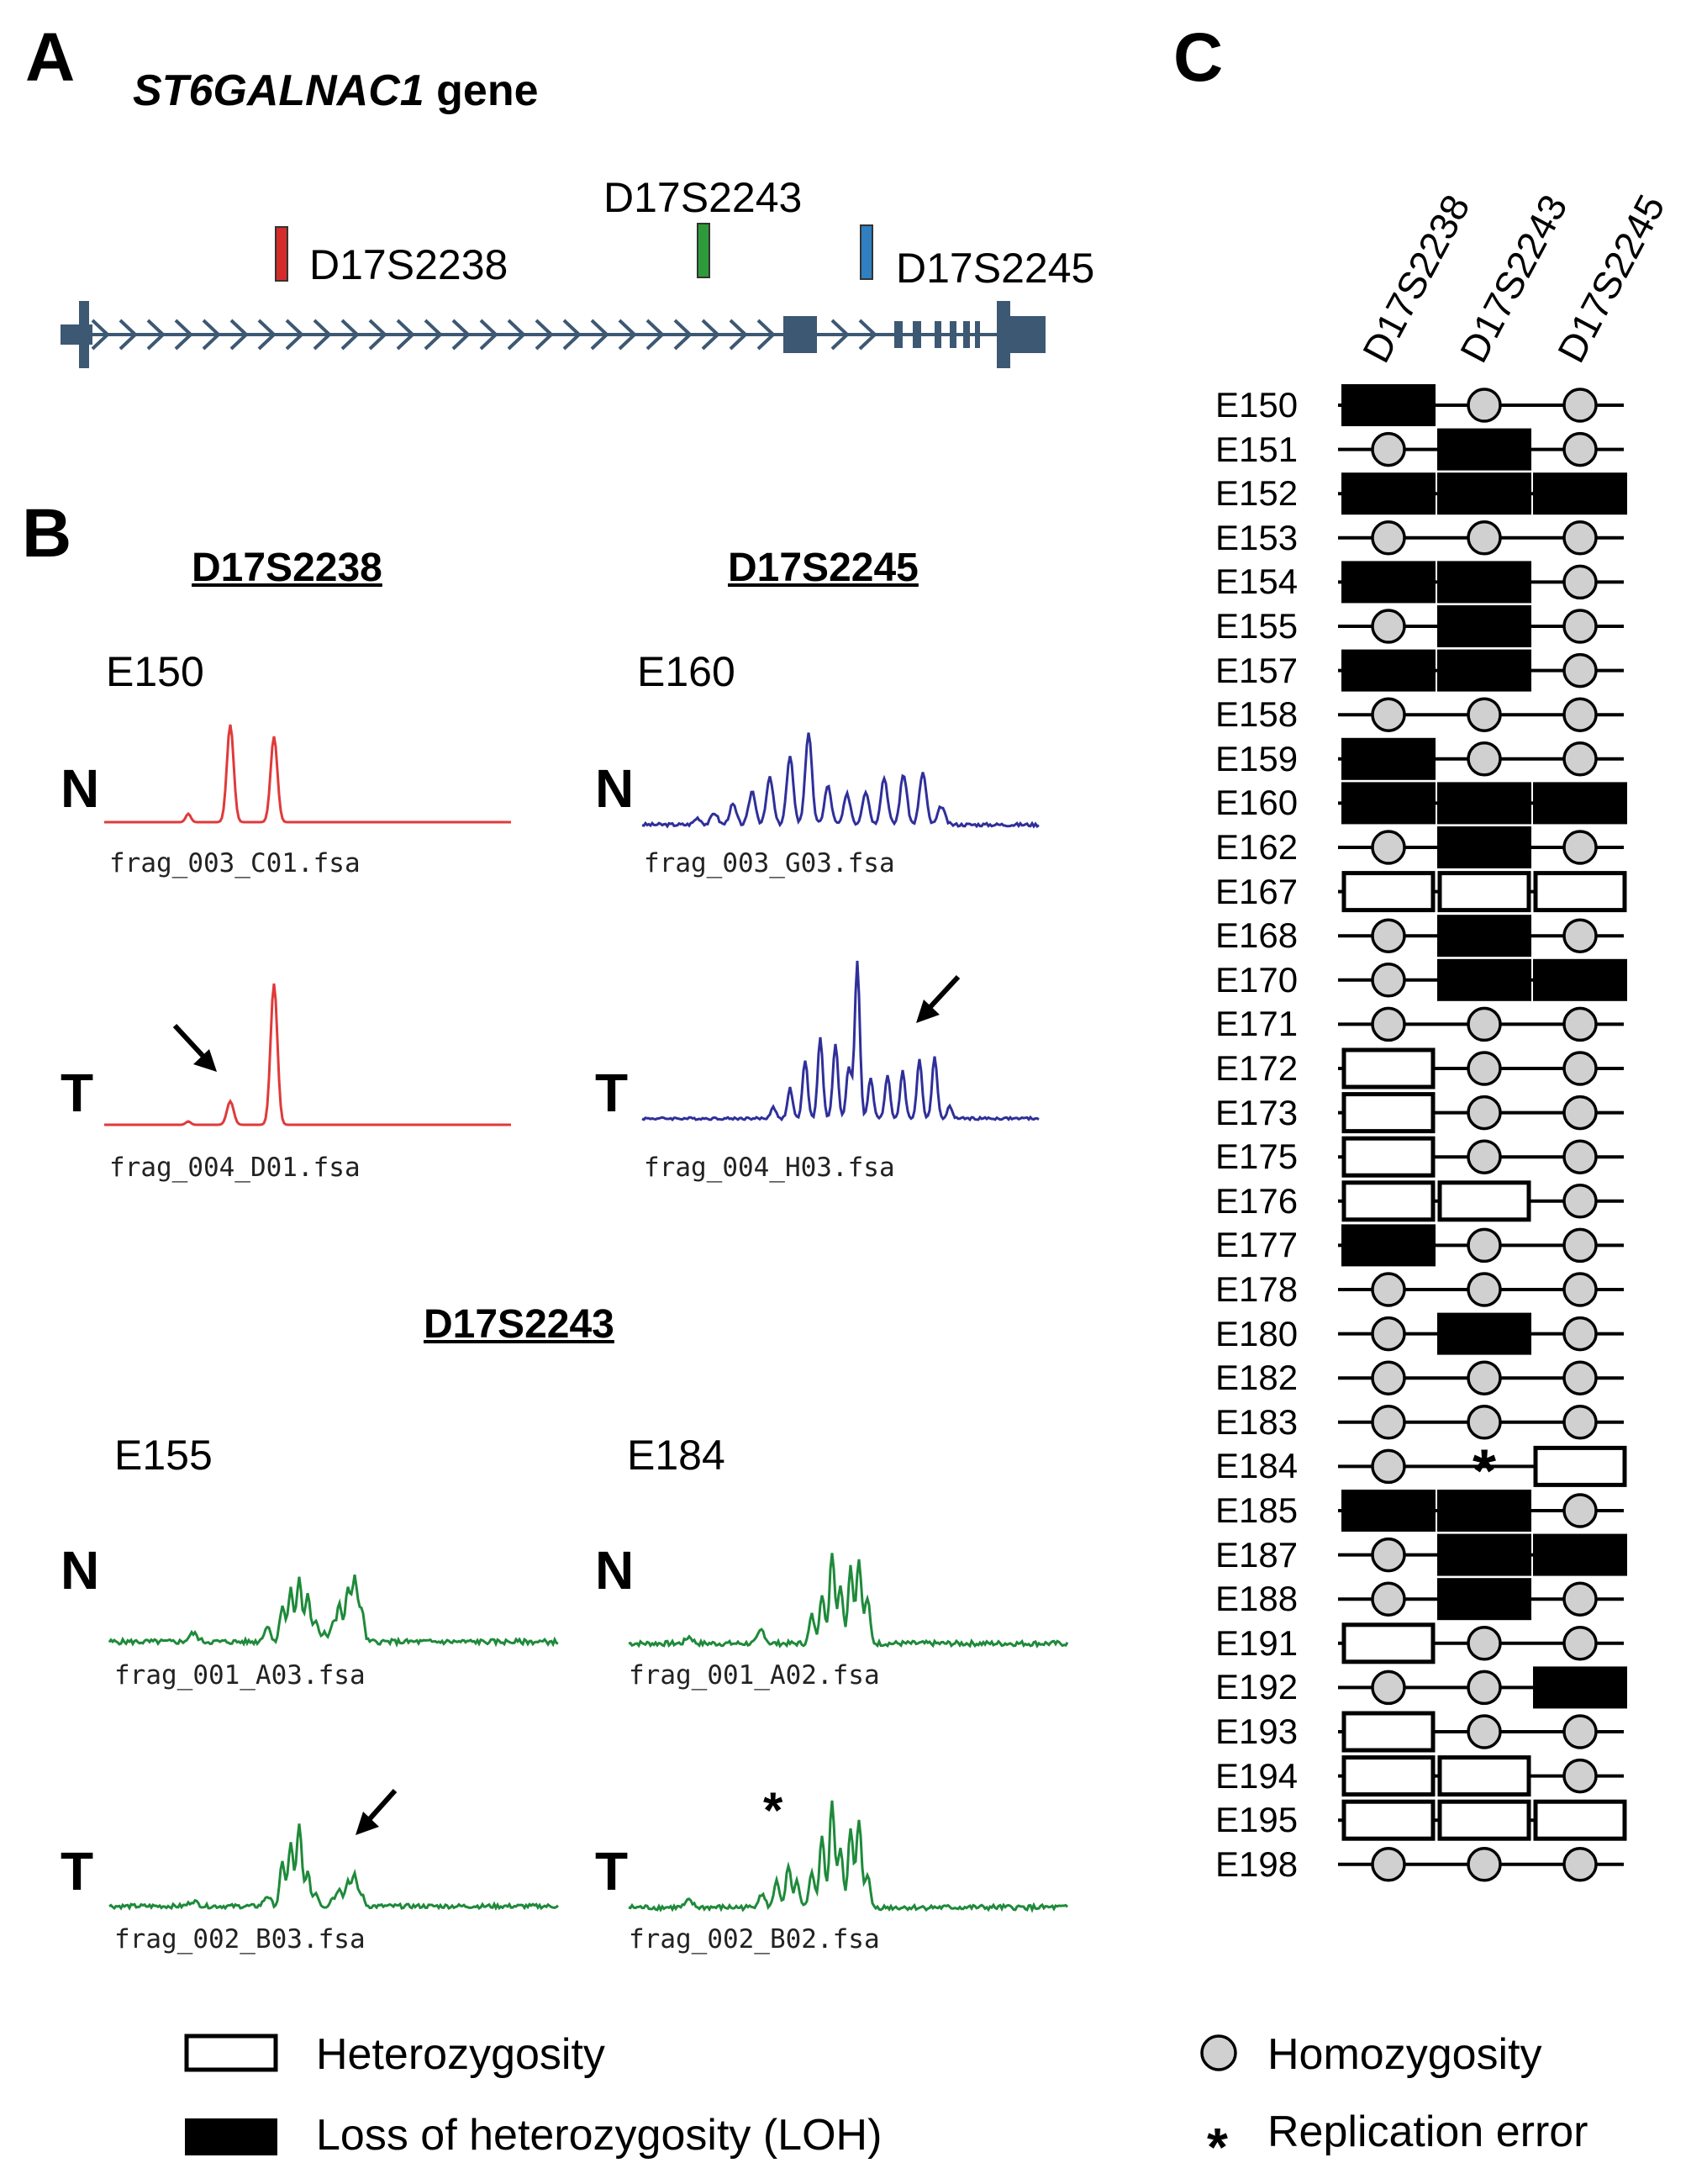 This screenshot has width=1707, height=2184. Describe the element at coordinates (1217, 2147) in the screenshot. I see `legend-asterisk-icon: *` at that location.